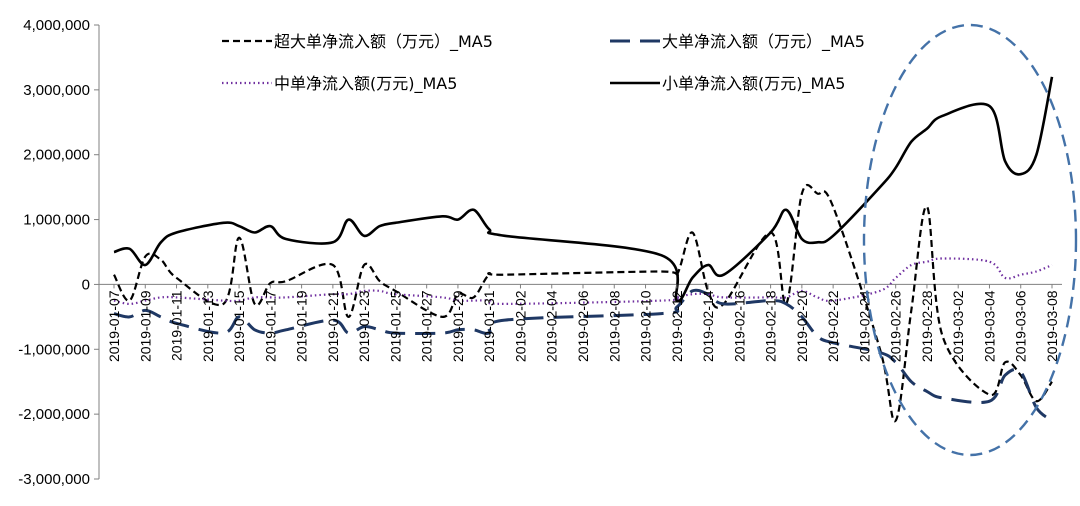  What do you see at coordinates (383, 42) in the screenshot?
I see `legend-label-1: 超大单净流入额（万元）_MA5` at bounding box center [383, 42].